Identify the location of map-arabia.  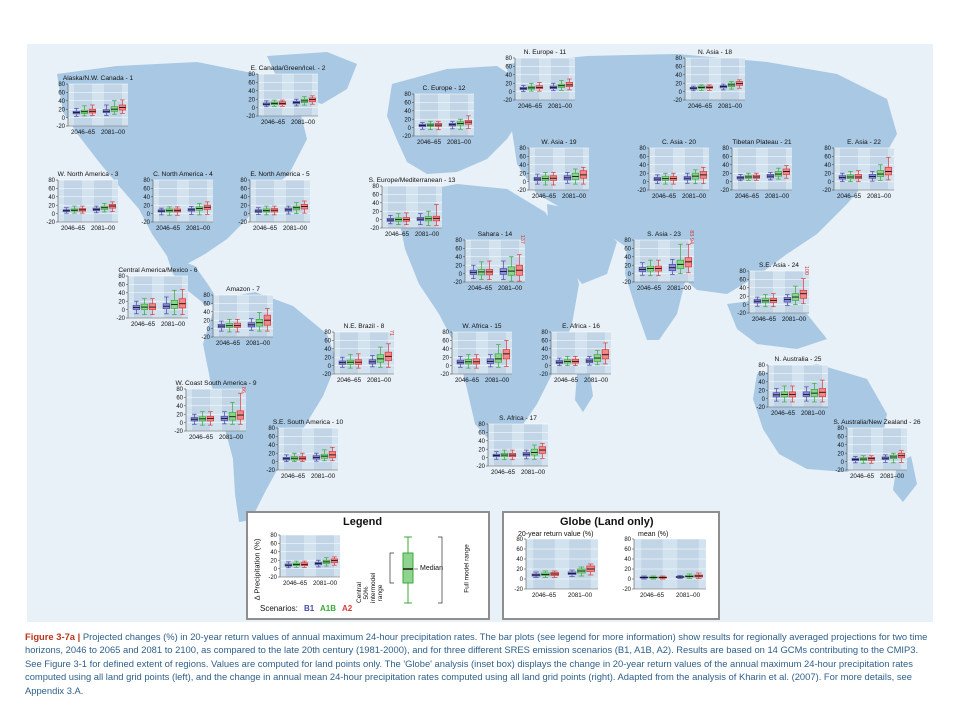
(582, 244).